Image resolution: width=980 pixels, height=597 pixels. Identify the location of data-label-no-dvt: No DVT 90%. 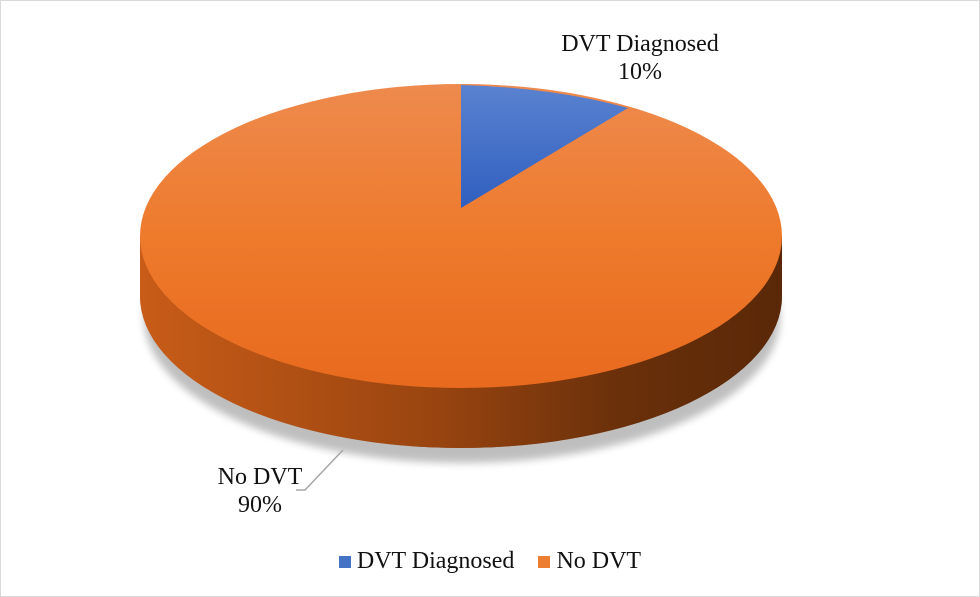
(260, 491).